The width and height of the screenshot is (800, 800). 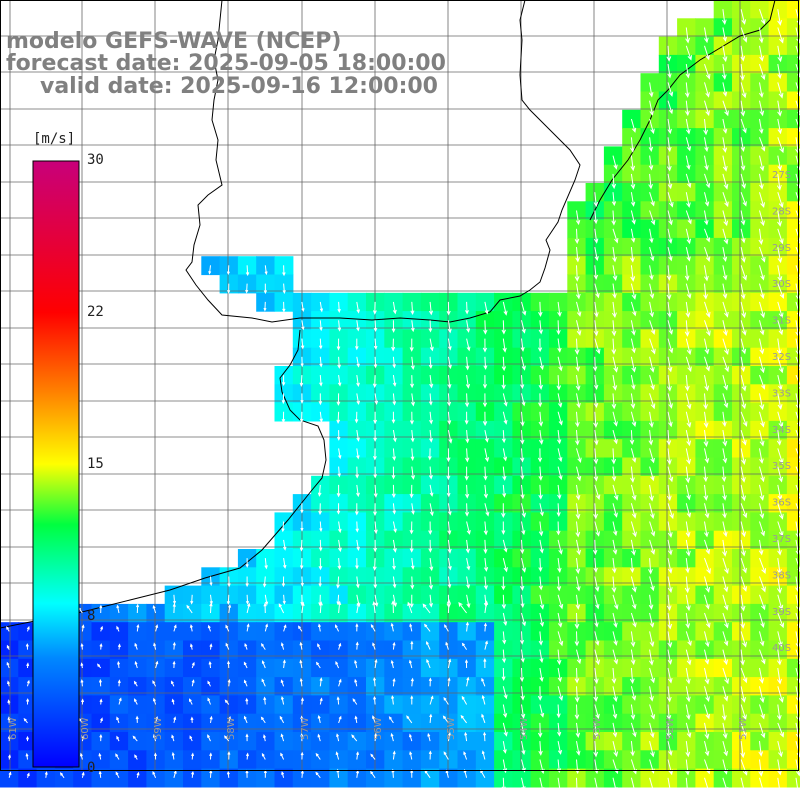 What do you see at coordinates (239, 86) in the screenshot?
I see `valid-date: valid date: 2025-09-16 12:00:00` at bounding box center [239, 86].